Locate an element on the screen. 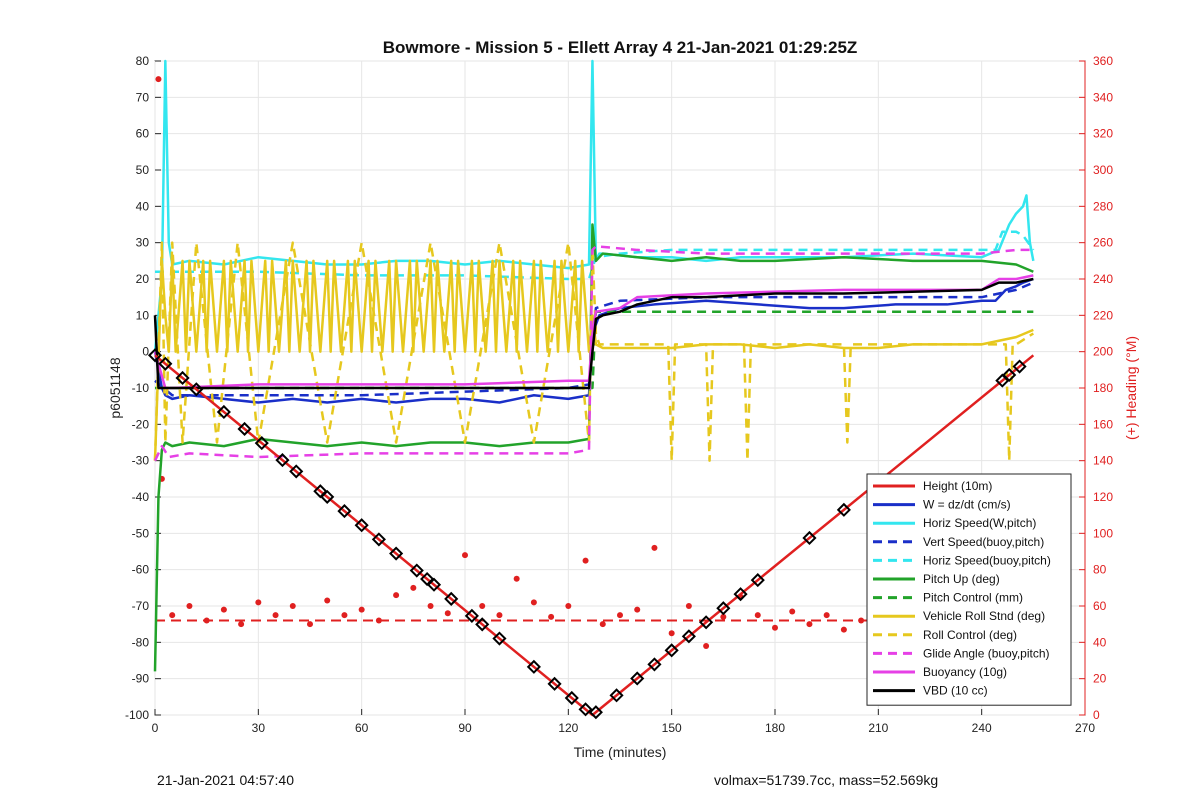  y2-tick-label: 320 is located at coordinates (1103, 134).